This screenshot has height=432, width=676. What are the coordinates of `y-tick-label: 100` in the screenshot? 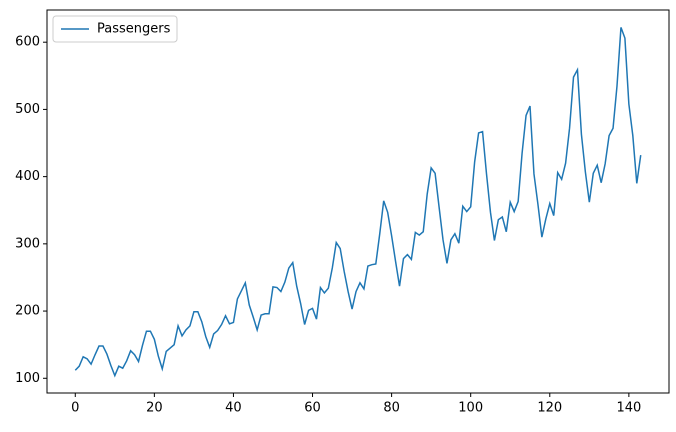 It's located at (27, 378).